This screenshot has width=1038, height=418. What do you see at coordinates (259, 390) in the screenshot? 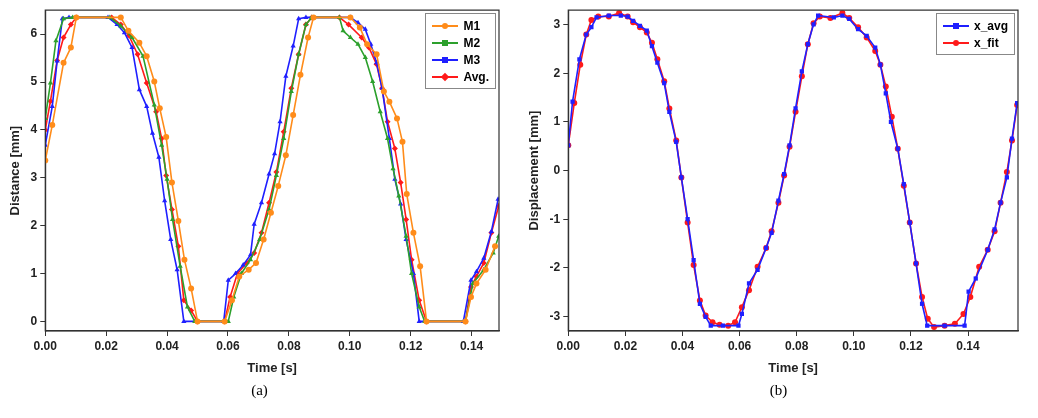
I see `text: (a)` at bounding box center [259, 390].